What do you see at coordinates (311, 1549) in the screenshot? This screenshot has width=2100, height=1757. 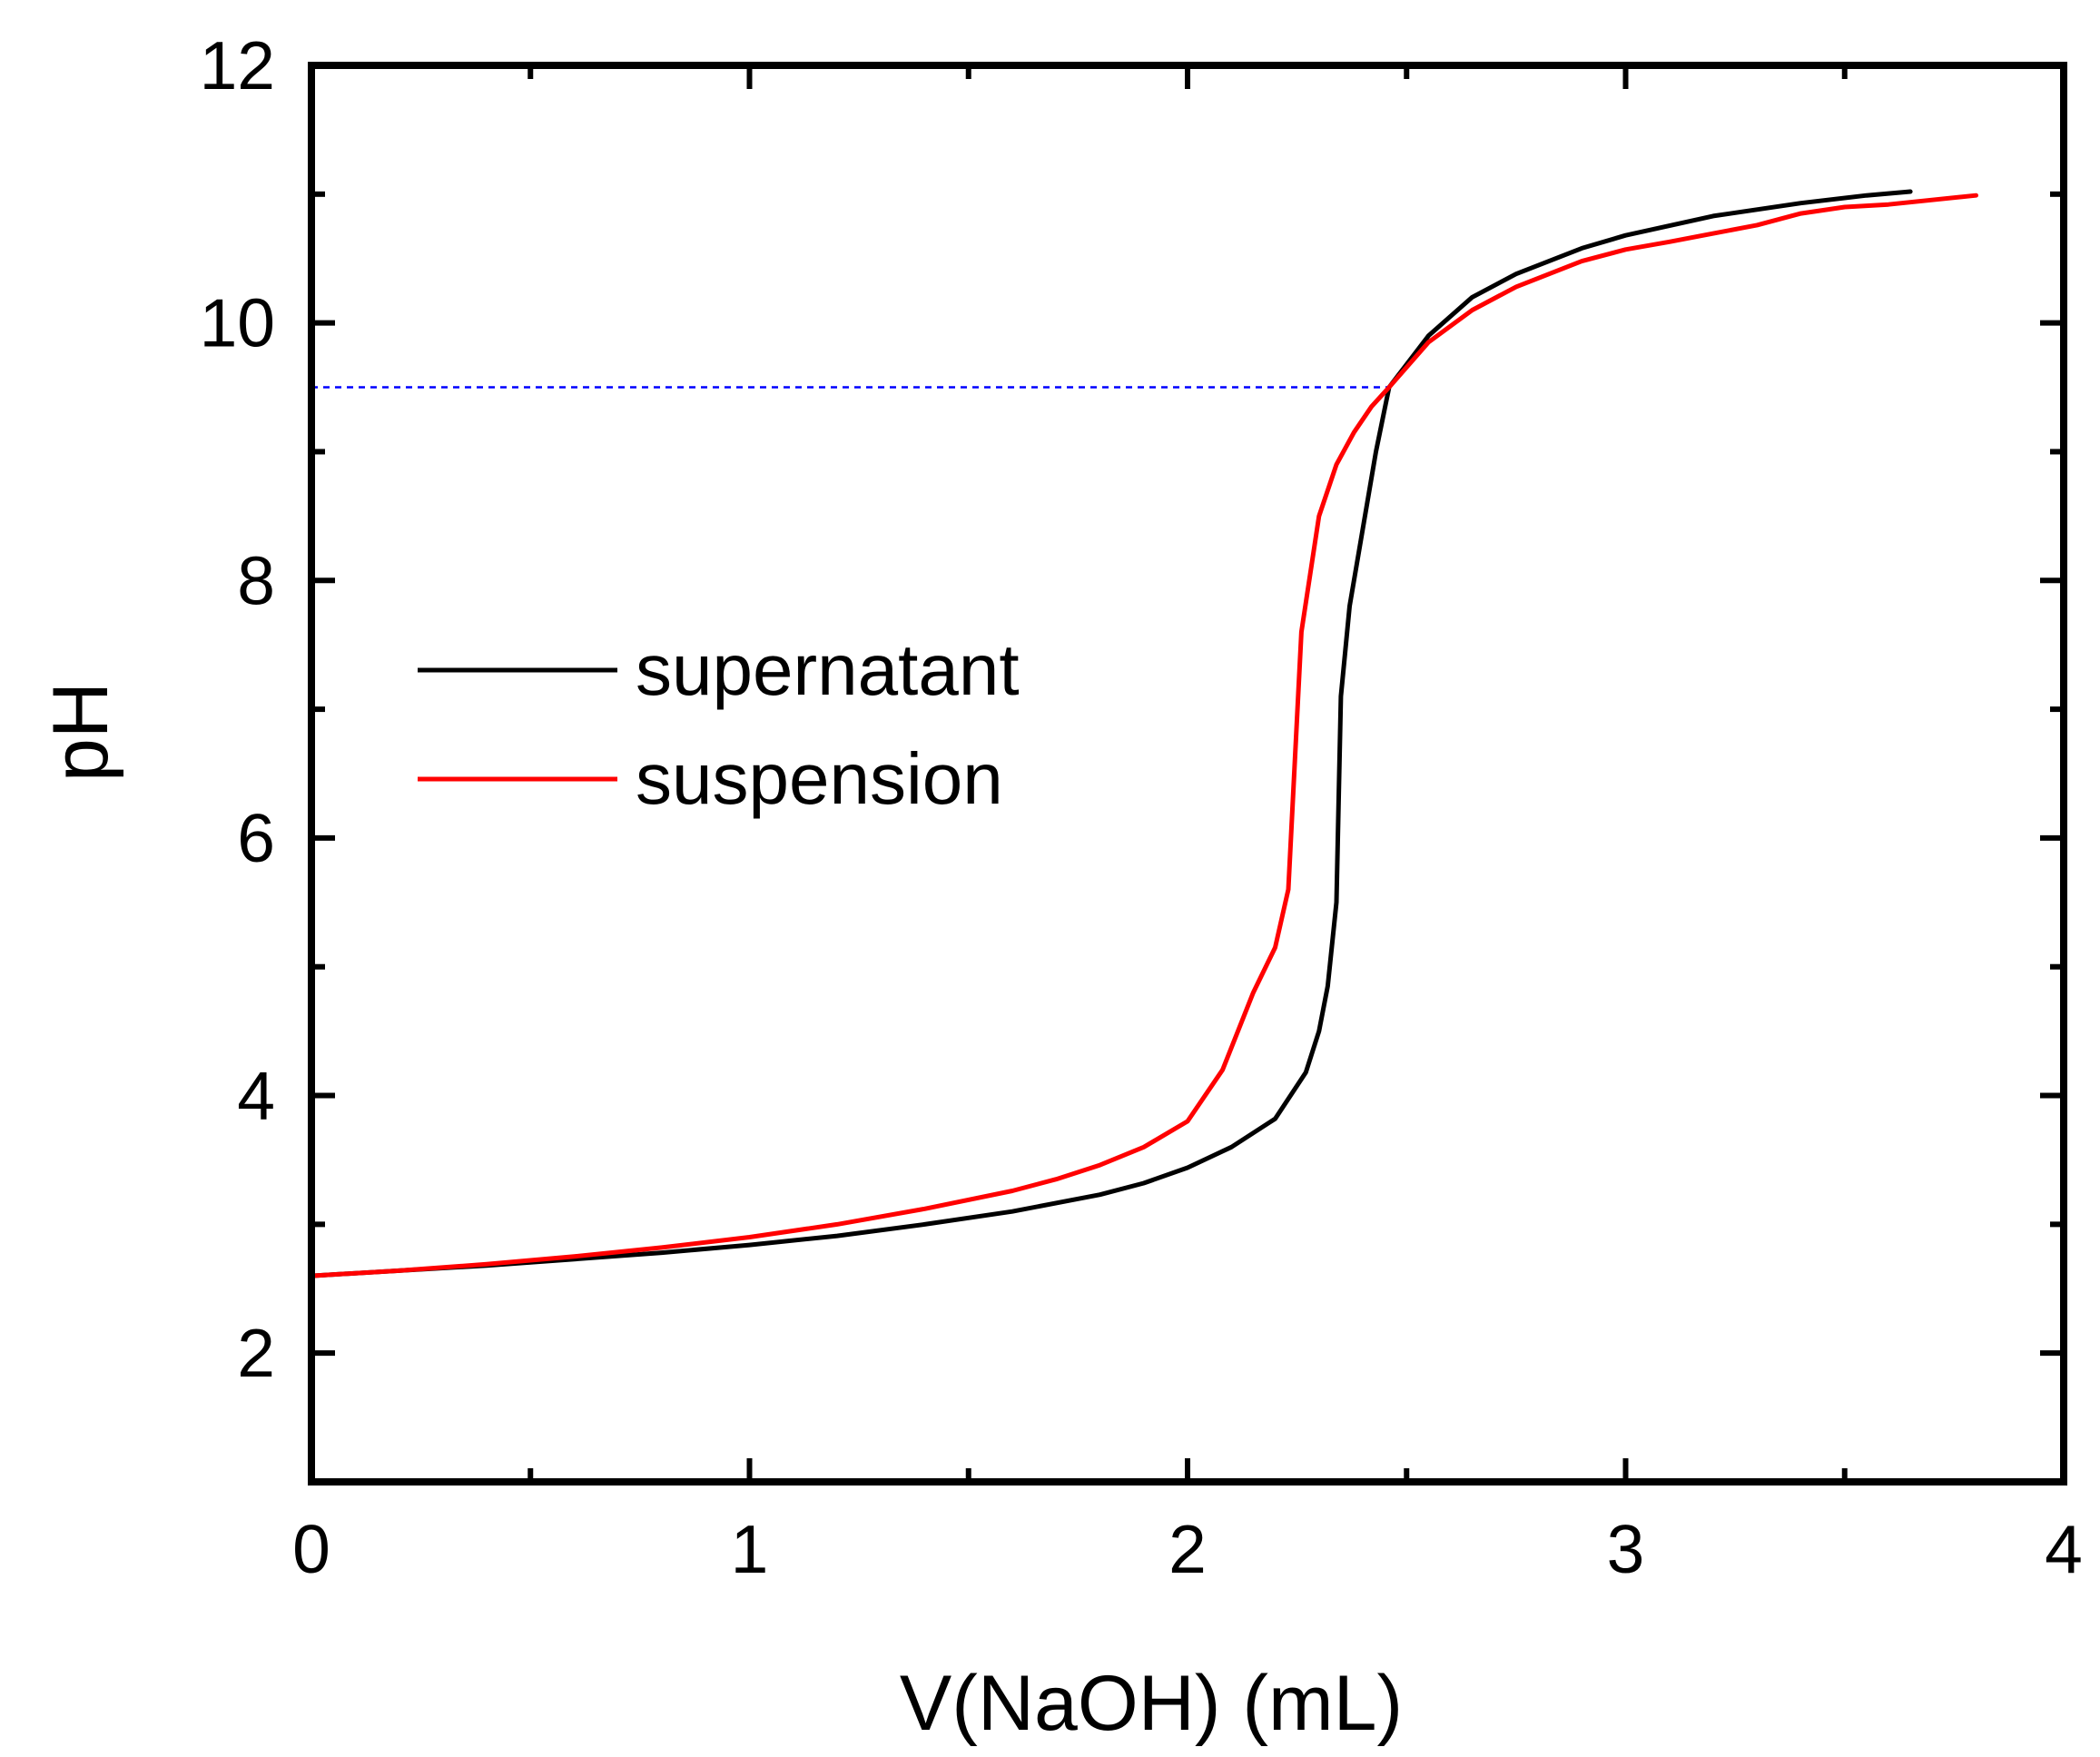 I see `x-tick-label: 0` at bounding box center [311, 1549].